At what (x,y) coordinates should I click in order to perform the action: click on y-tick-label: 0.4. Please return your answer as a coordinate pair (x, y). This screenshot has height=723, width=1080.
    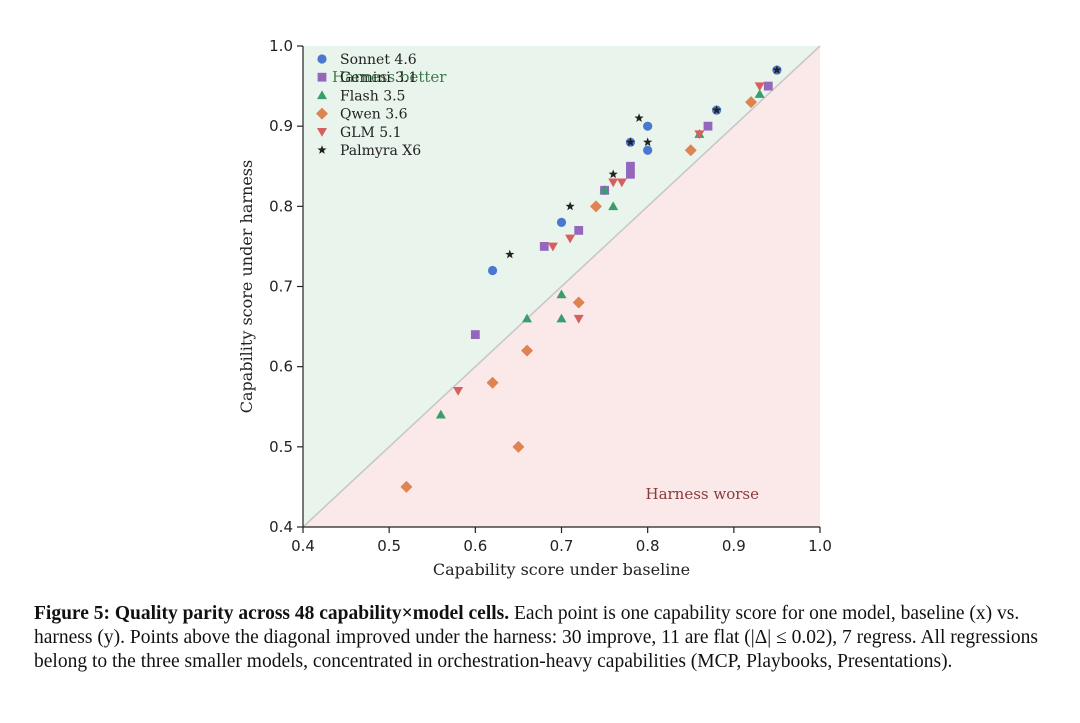
    Looking at the image, I should click on (281, 527).